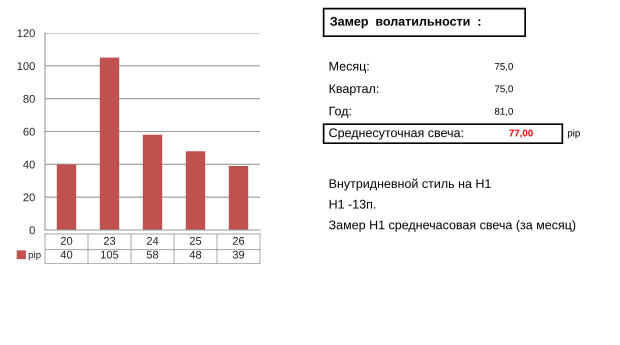 Image resolution: width=620 pixels, height=345 pixels. I want to click on text: Среднесуточная свеча:, so click(396, 134).